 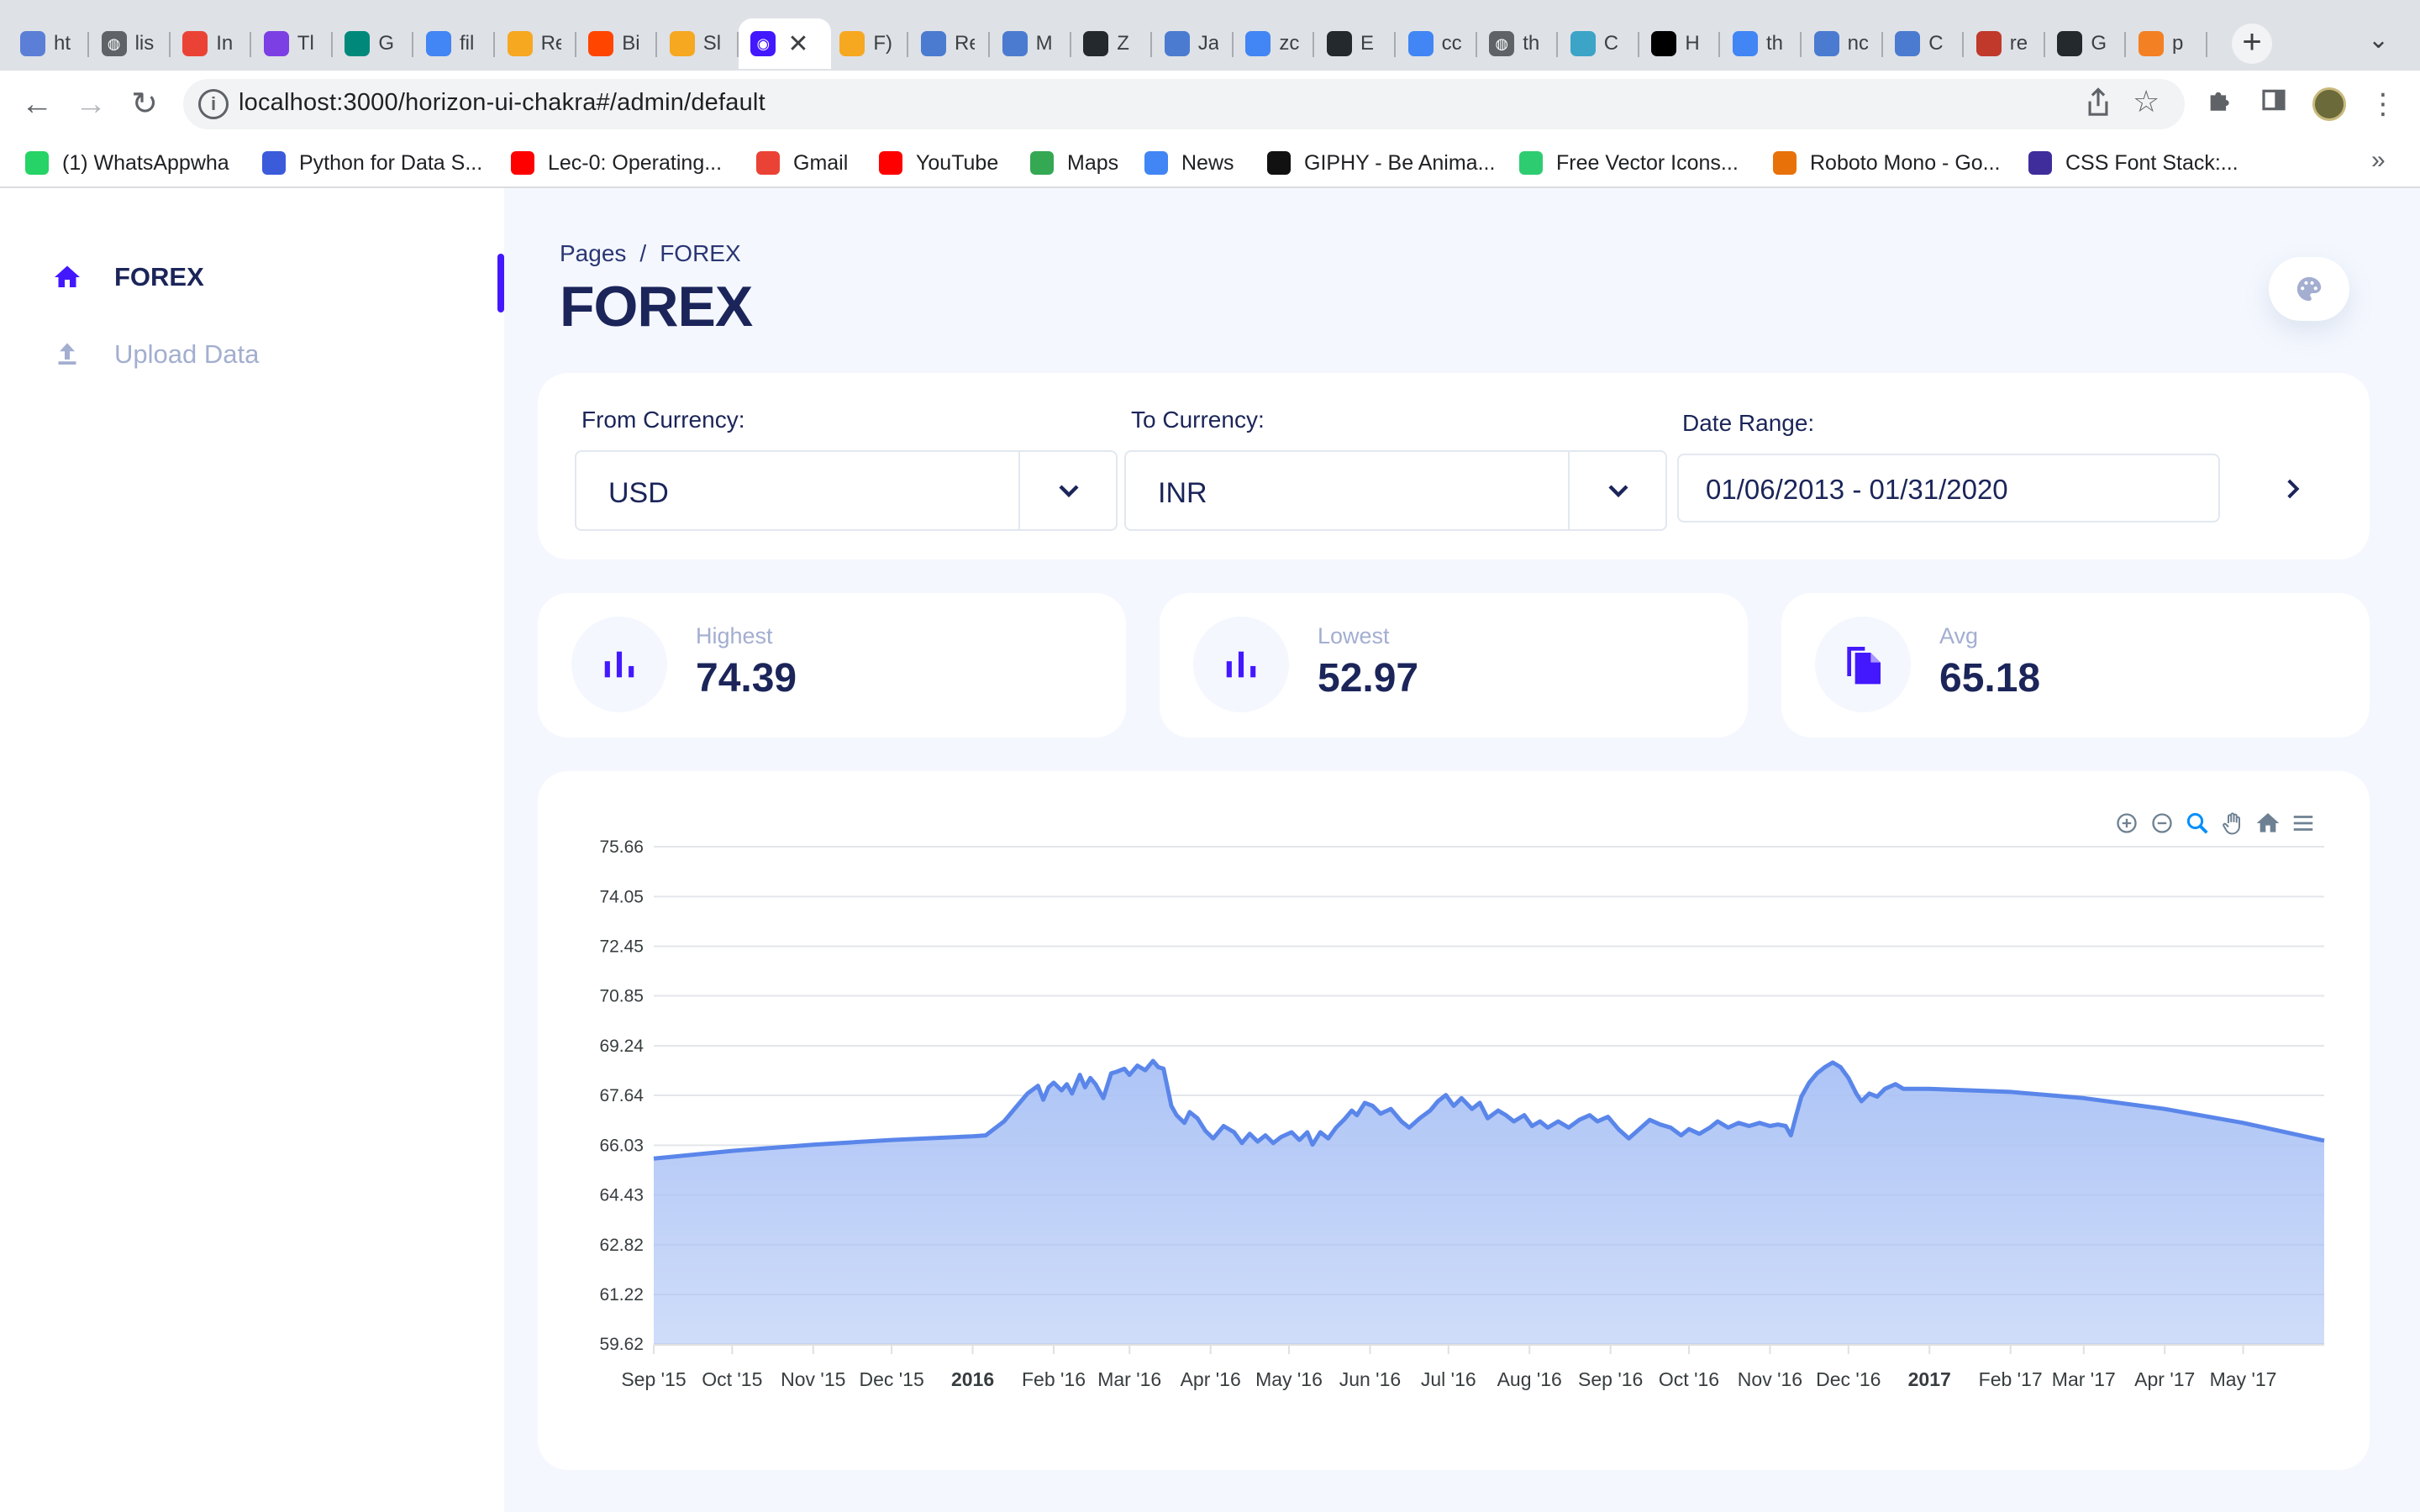 I want to click on x-tick-label: May '16, so click(x=1289, y=1379).